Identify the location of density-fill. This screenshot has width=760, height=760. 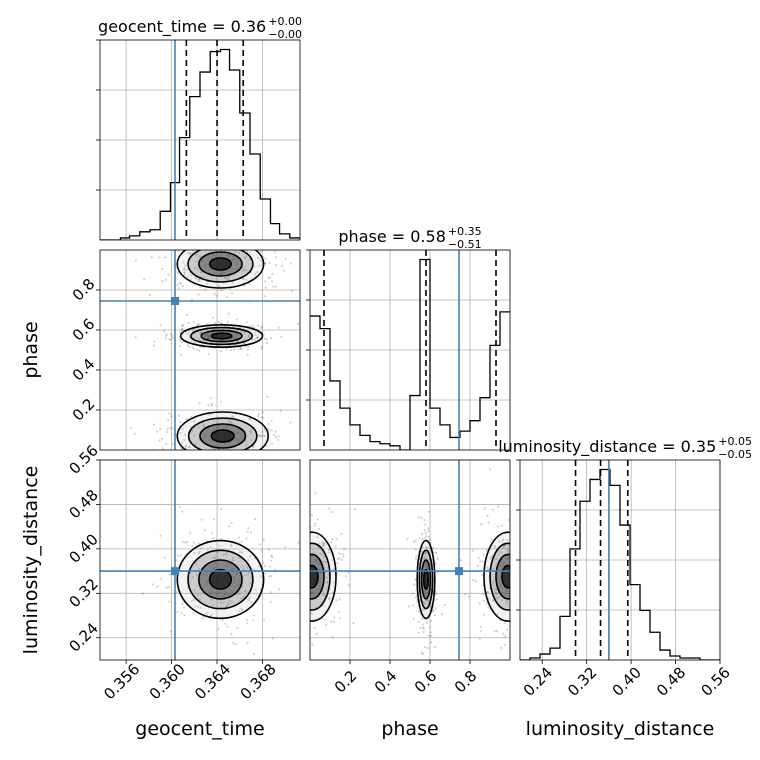
(220, 264).